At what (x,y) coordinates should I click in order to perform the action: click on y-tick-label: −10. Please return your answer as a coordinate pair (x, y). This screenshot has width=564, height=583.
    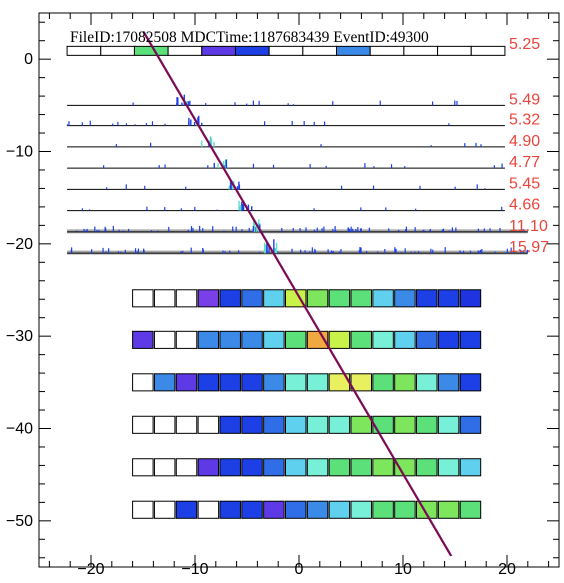
    Looking at the image, I should click on (19, 152).